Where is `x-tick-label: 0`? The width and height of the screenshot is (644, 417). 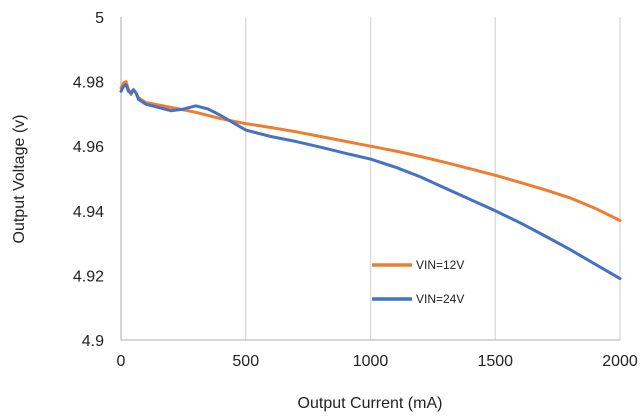 x-tick-label: 0 is located at coordinates (121, 361).